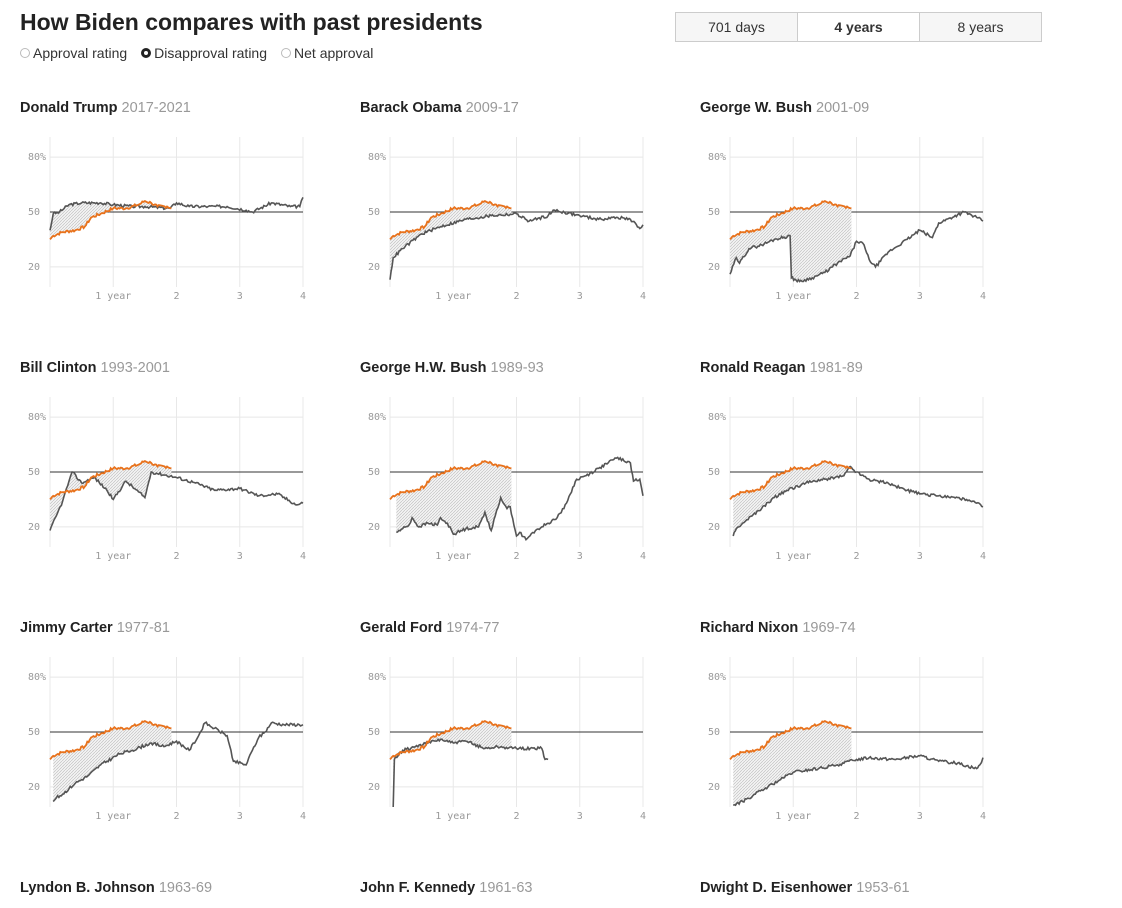 This screenshot has height=908, width=1122. Describe the element at coordinates (506, 888) in the screenshot. I see `president-years: 1961-63` at that location.